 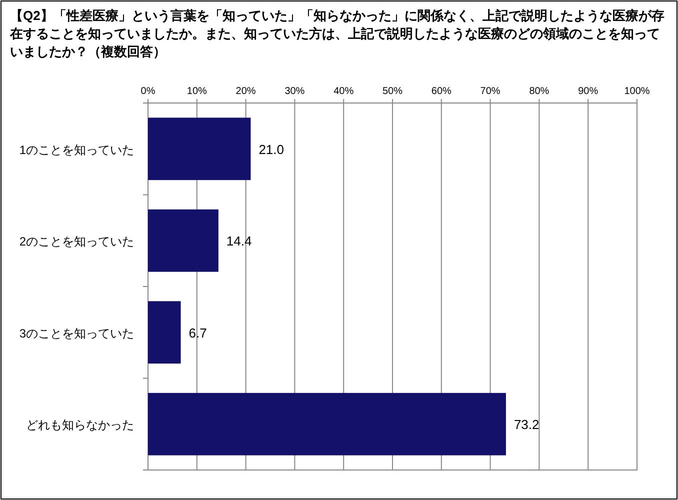 What do you see at coordinates (76, 241) in the screenshot?
I see `y-tick-label: 2のことを知っていた` at bounding box center [76, 241].